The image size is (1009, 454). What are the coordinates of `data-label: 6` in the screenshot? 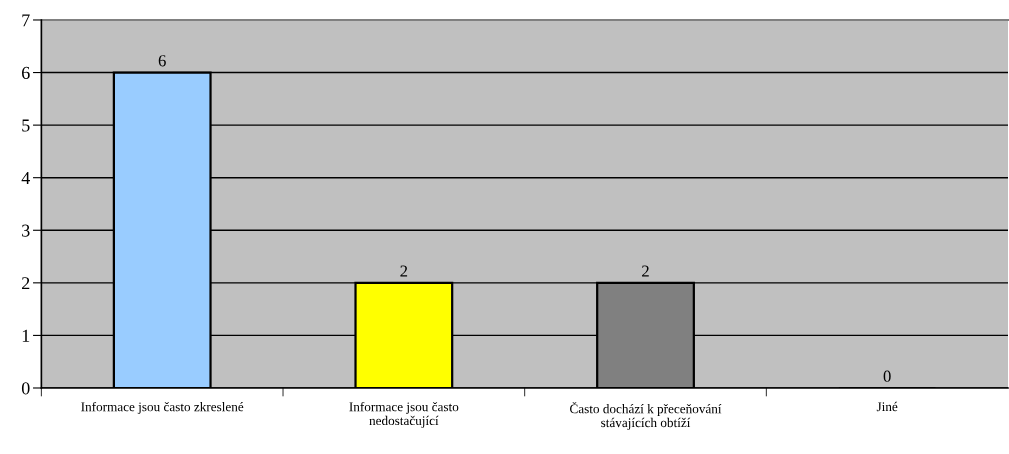 It's located at (162, 61).